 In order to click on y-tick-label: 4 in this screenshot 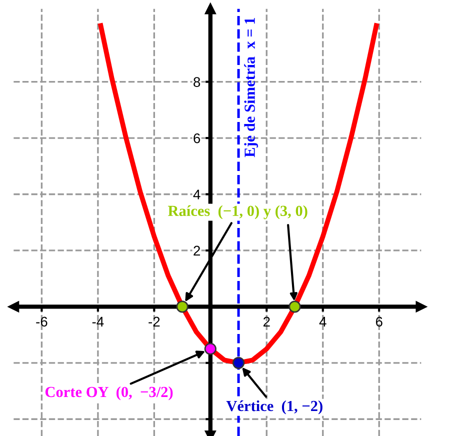, I will do `click(196, 195)`.